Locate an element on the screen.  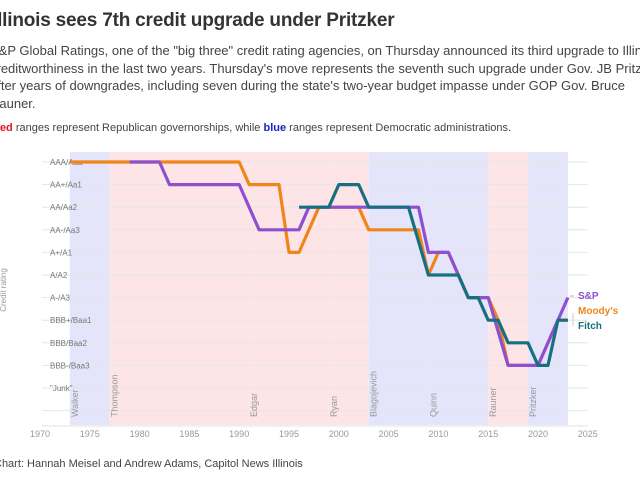
y-tick-label: A+/A1 is located at coordinates (61, 252).